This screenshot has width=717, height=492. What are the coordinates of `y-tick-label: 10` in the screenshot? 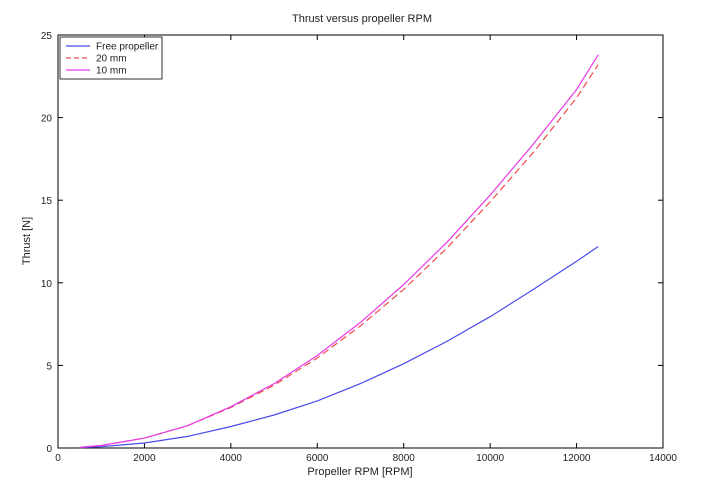 It's located at (47, 284).